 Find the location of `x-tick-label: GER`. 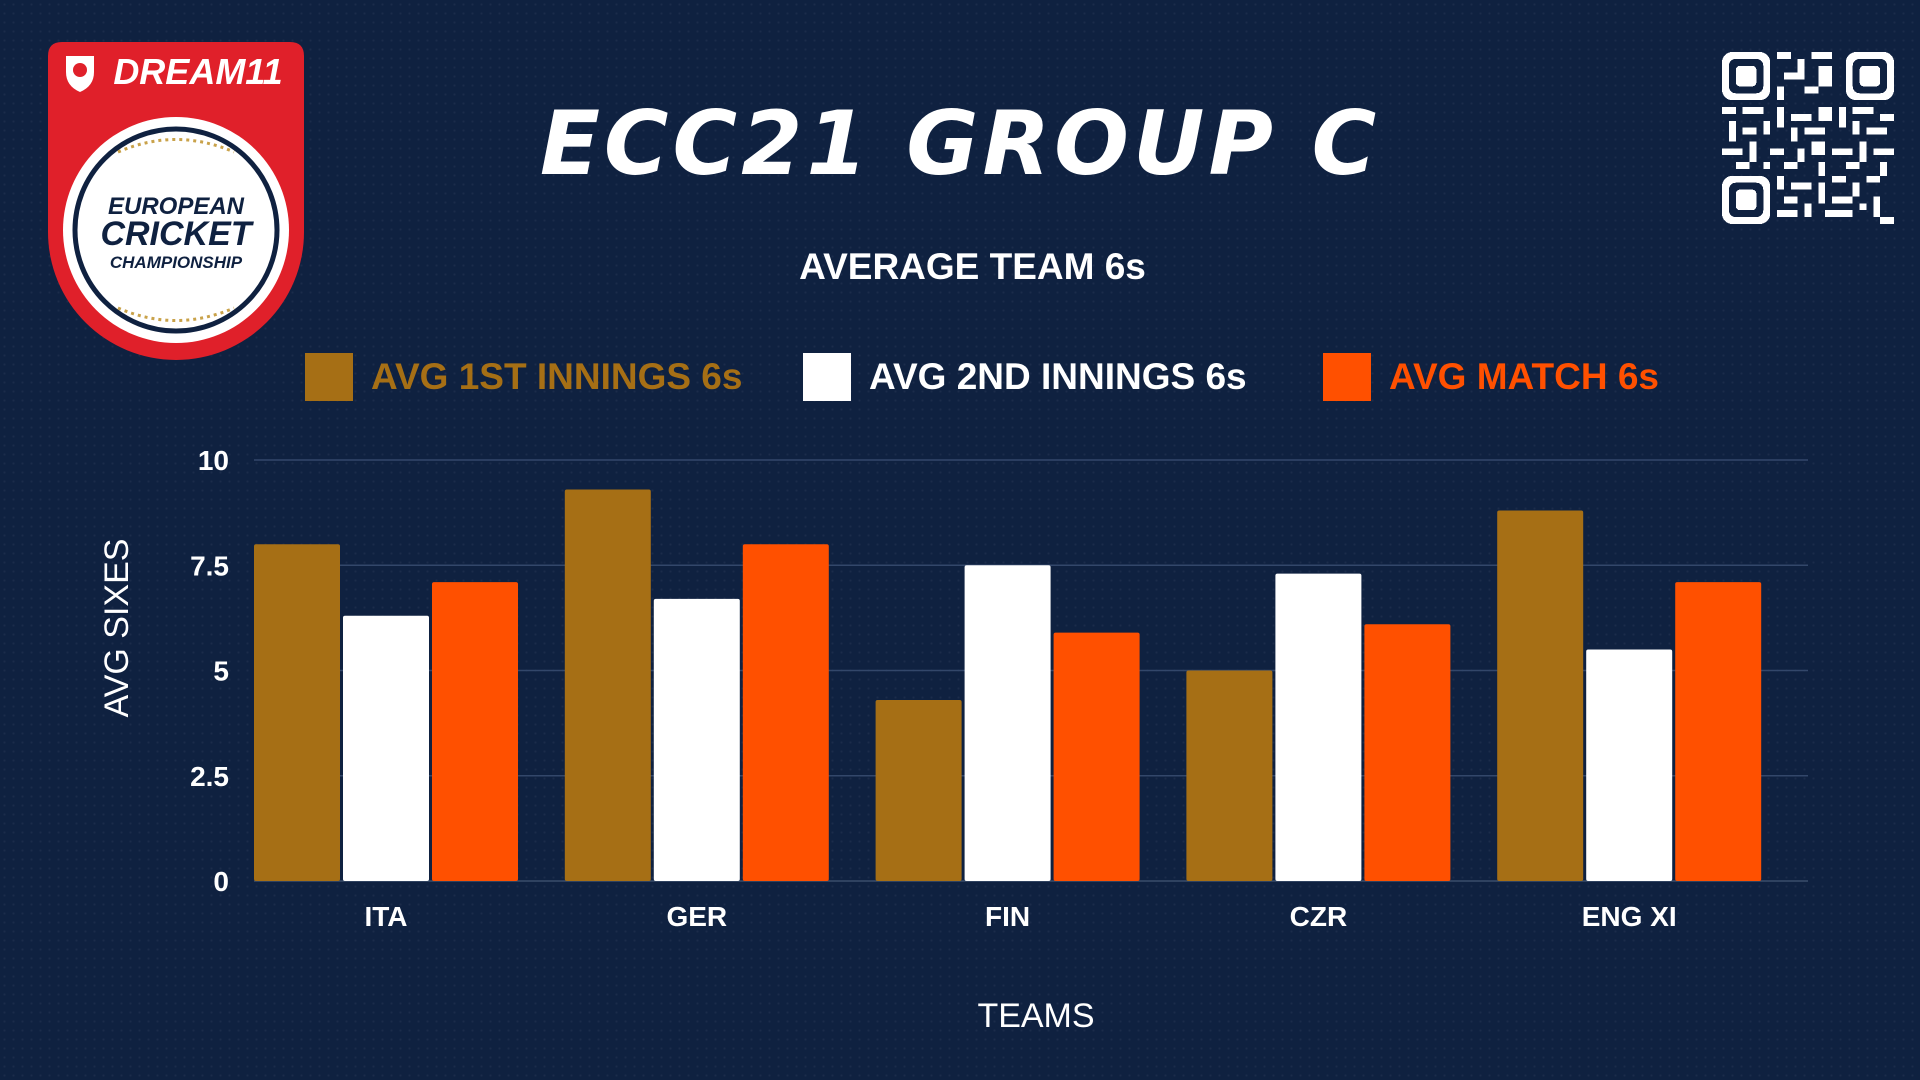

x-tick-label: GER is located at coordinates (696, 916).